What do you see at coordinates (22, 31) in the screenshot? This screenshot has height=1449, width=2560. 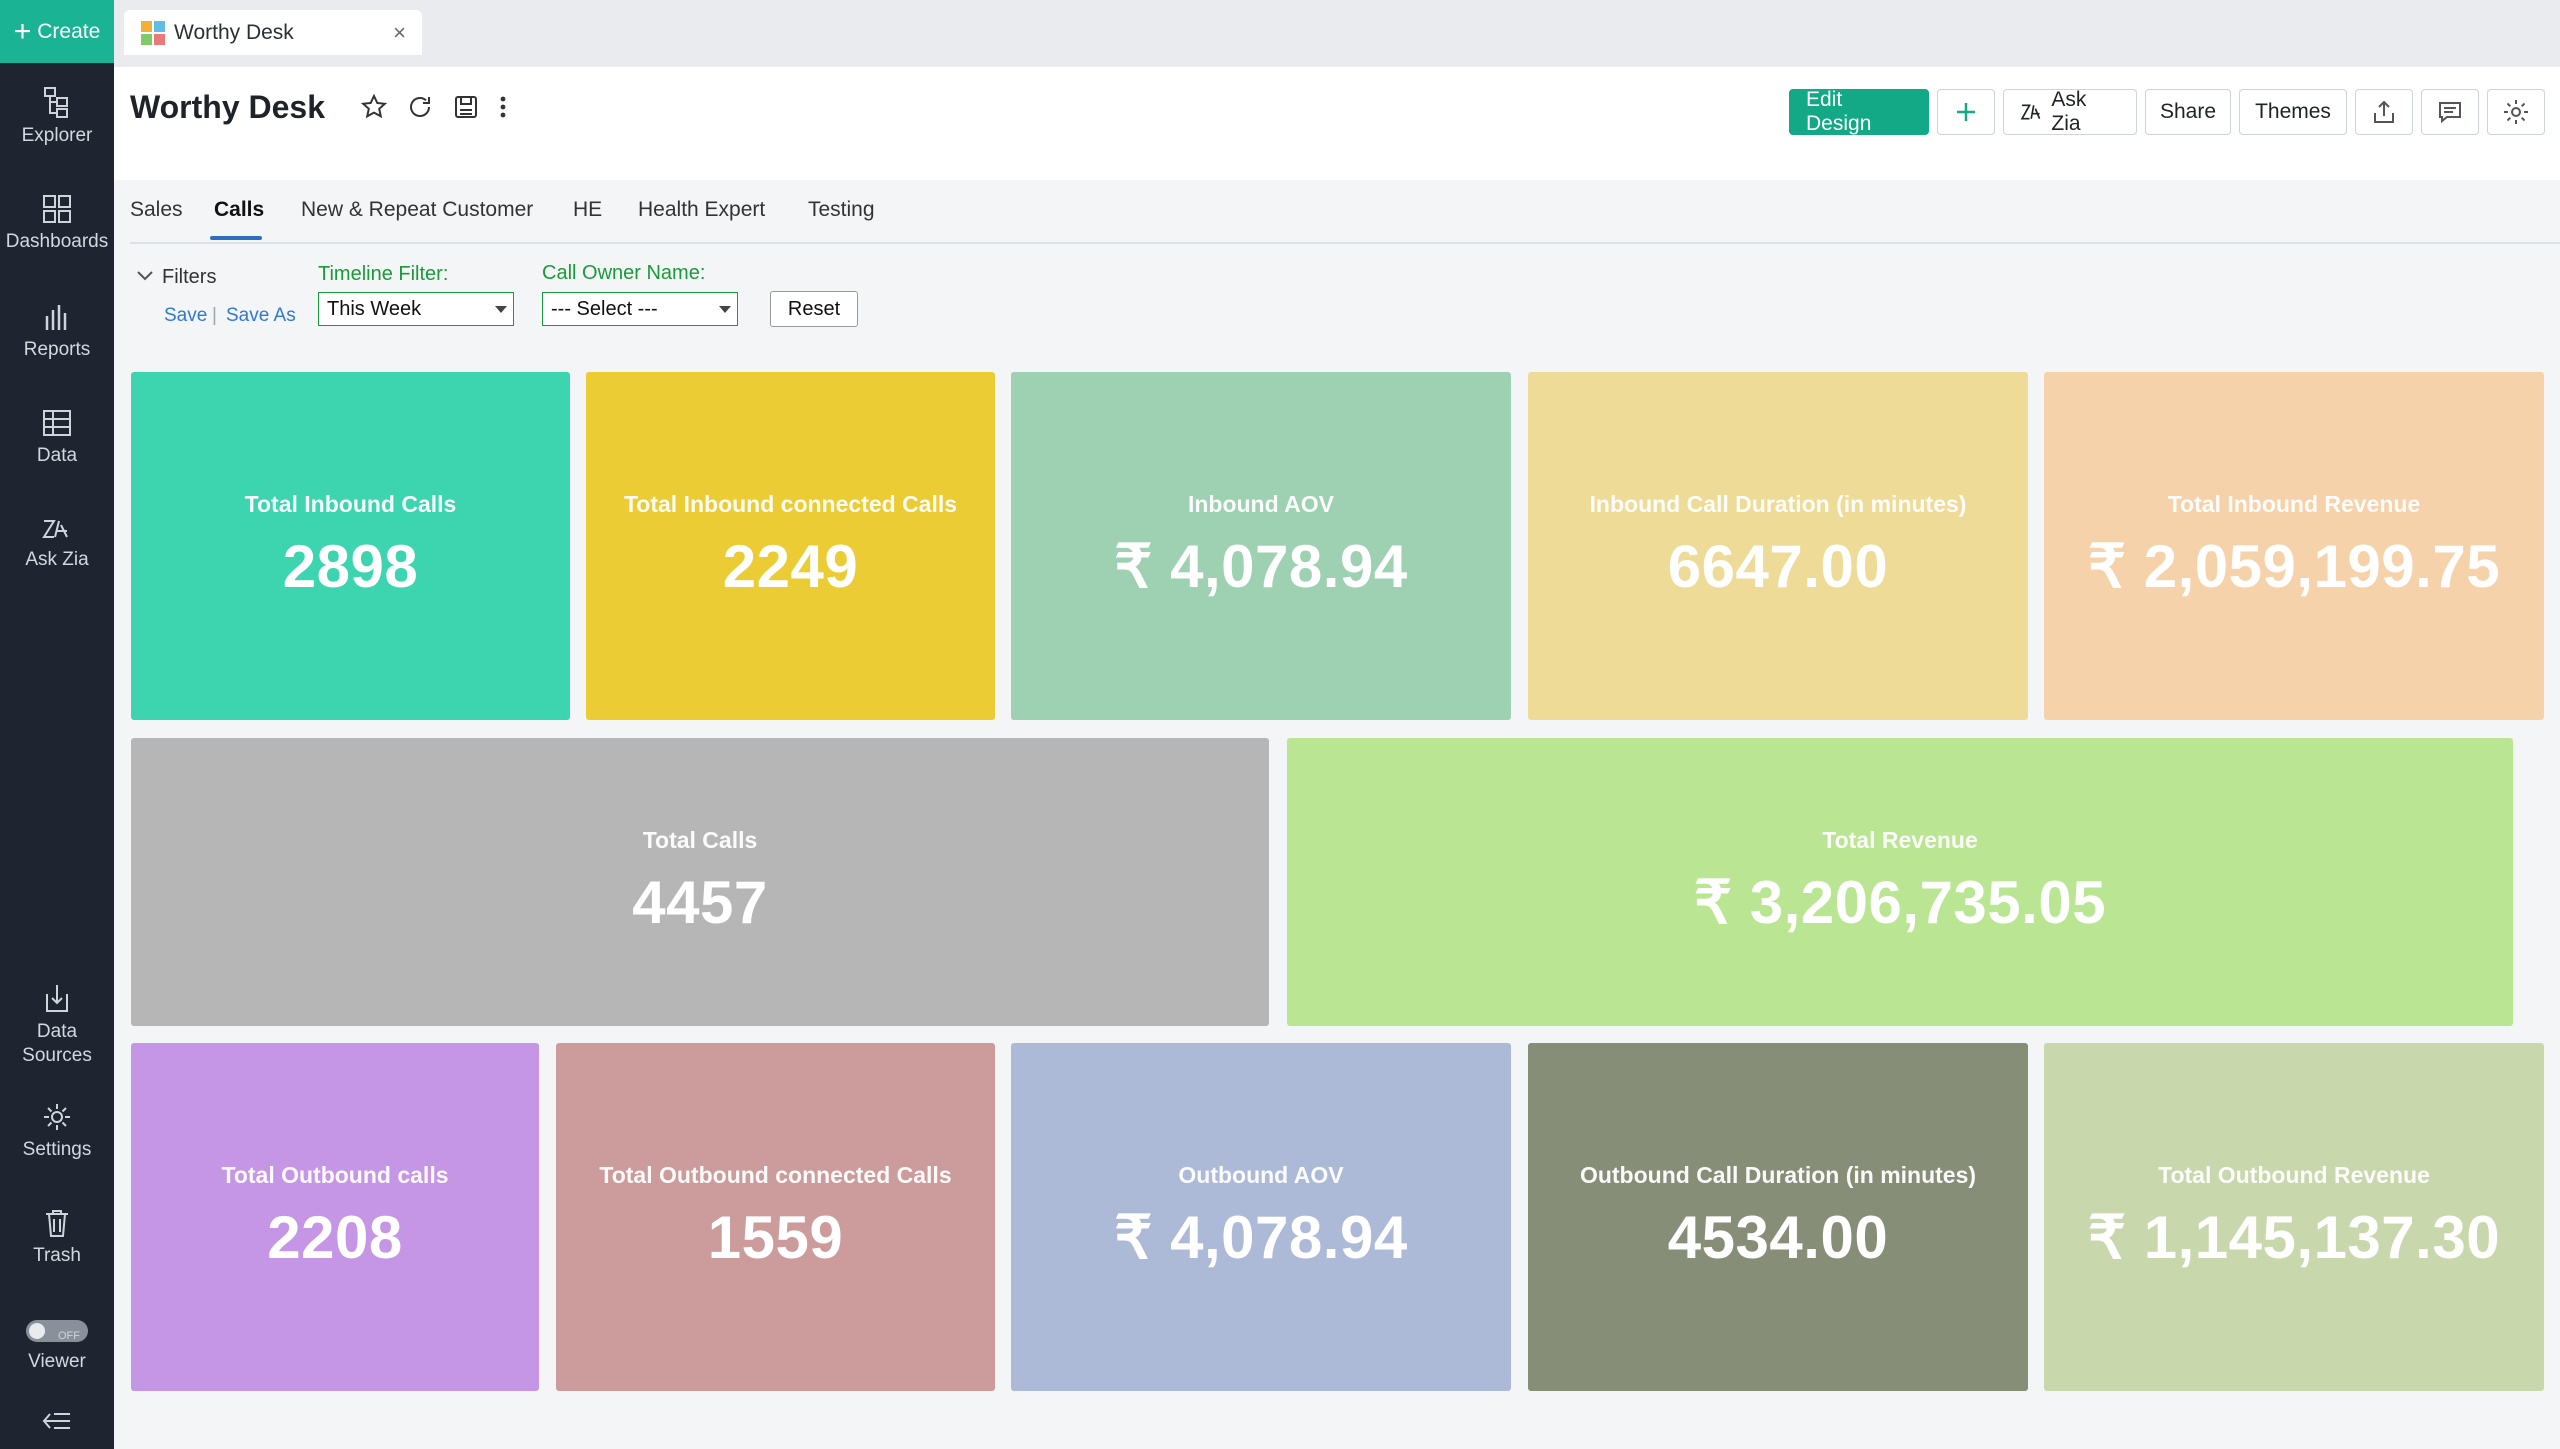 I see `plus-icon: +` at bounding box center [22, 31].